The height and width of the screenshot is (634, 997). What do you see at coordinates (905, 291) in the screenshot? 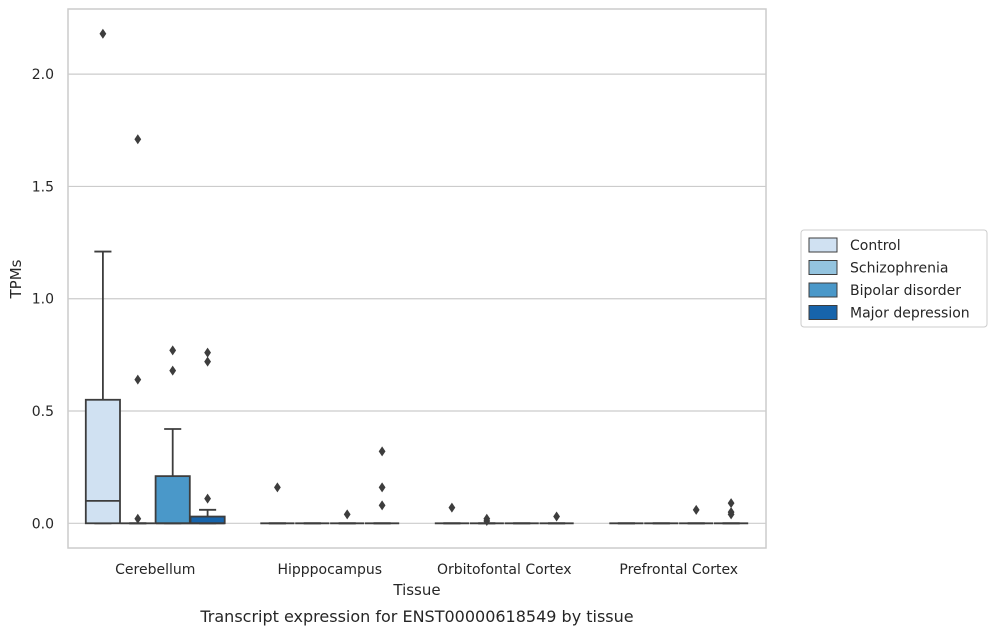
I see `legend-item-label: Bipolar disorder` at bounding box center [905, 291].